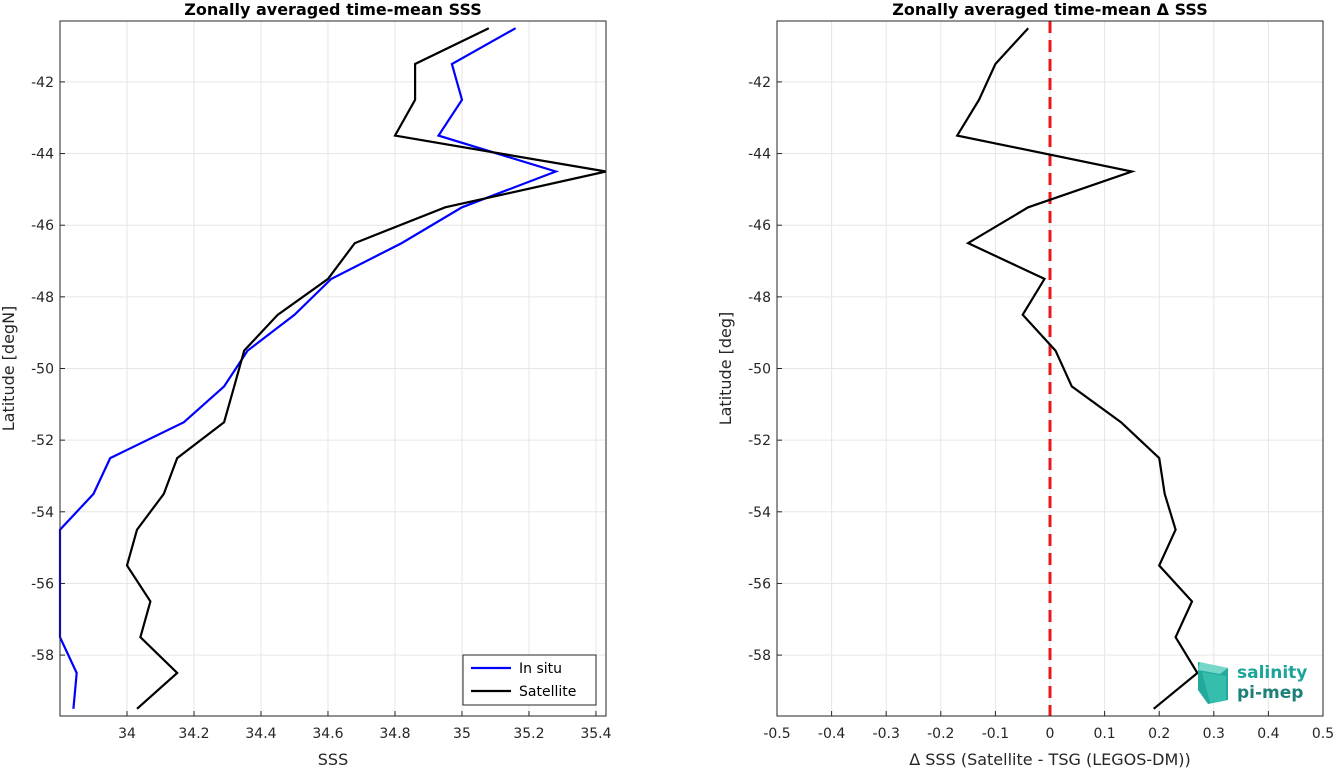 Image resolution: width=1336 pixels, height=769 pixels. Describe the element at coordinates (995, 734) in the screenshot. I see `x-tick-label: -0.1` at that location.